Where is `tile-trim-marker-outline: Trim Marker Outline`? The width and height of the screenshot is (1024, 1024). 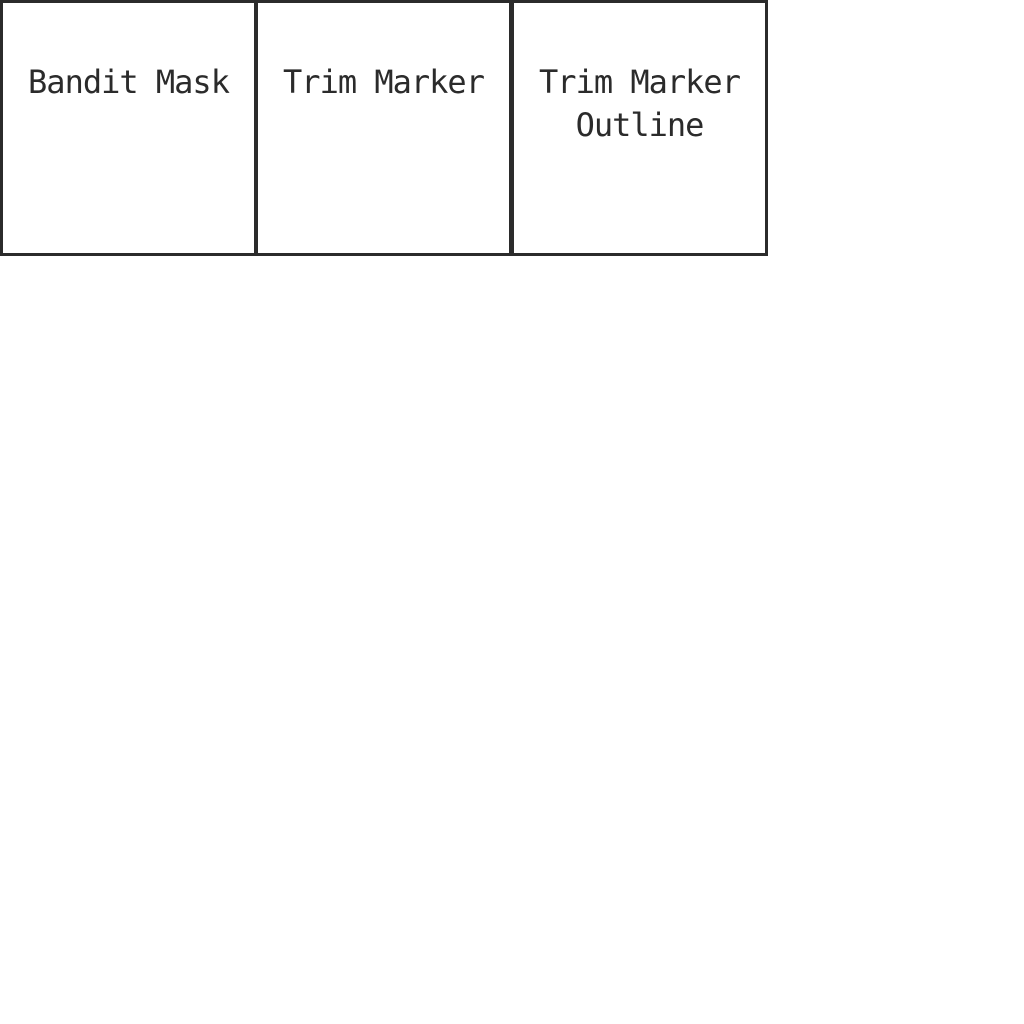 tile-trim-marker-outline: Trim Marker Outline is located at coordinates (639, 128).